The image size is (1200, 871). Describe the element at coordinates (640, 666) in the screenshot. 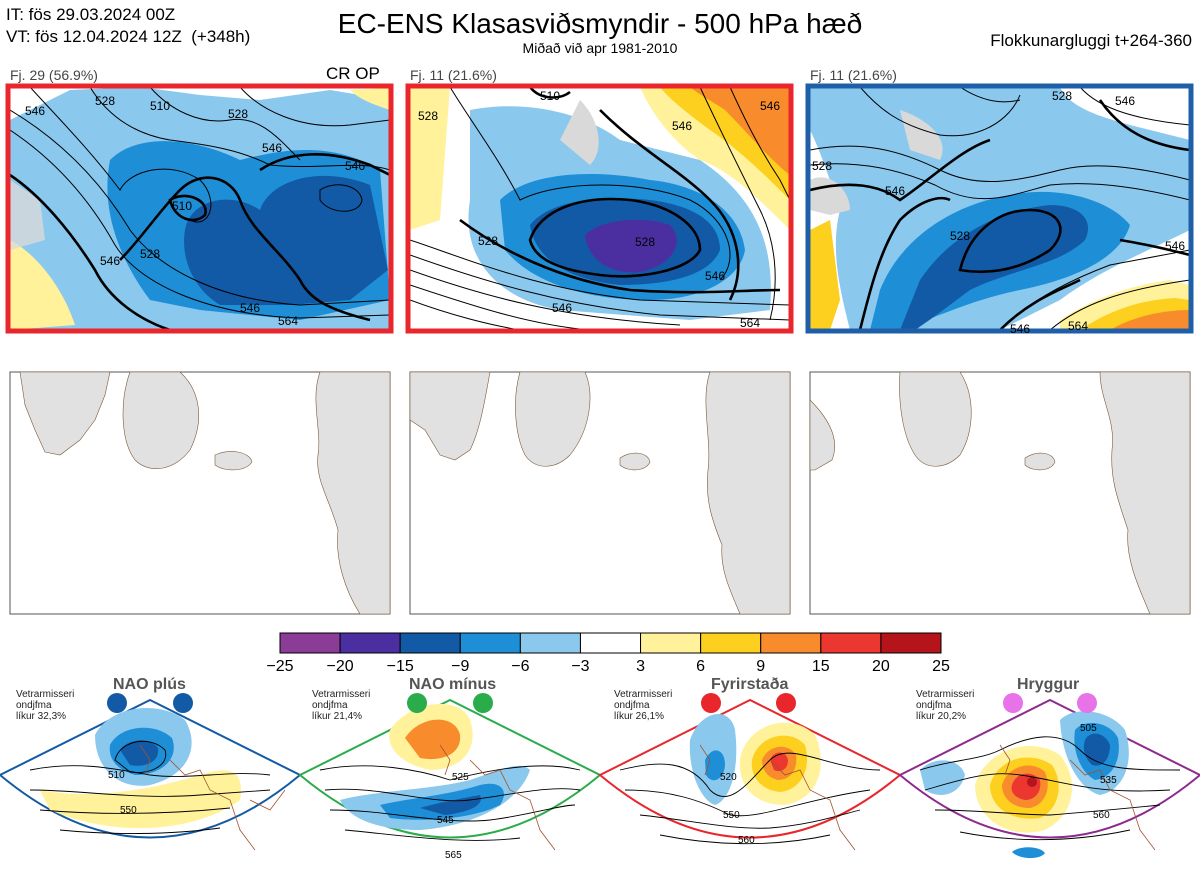

I see `colorbar-tick-label: 3` at that location.